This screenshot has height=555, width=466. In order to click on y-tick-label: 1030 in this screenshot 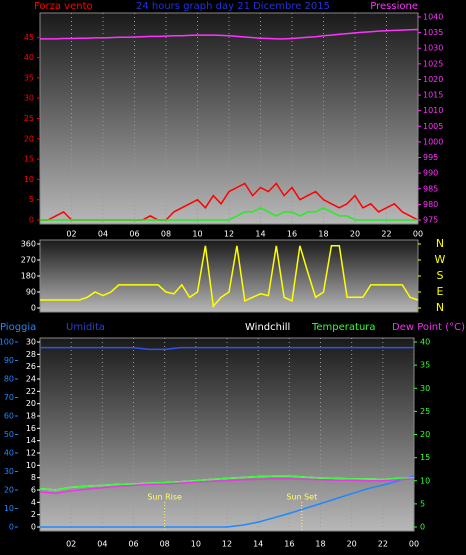, I will do `click(433, 48)`.